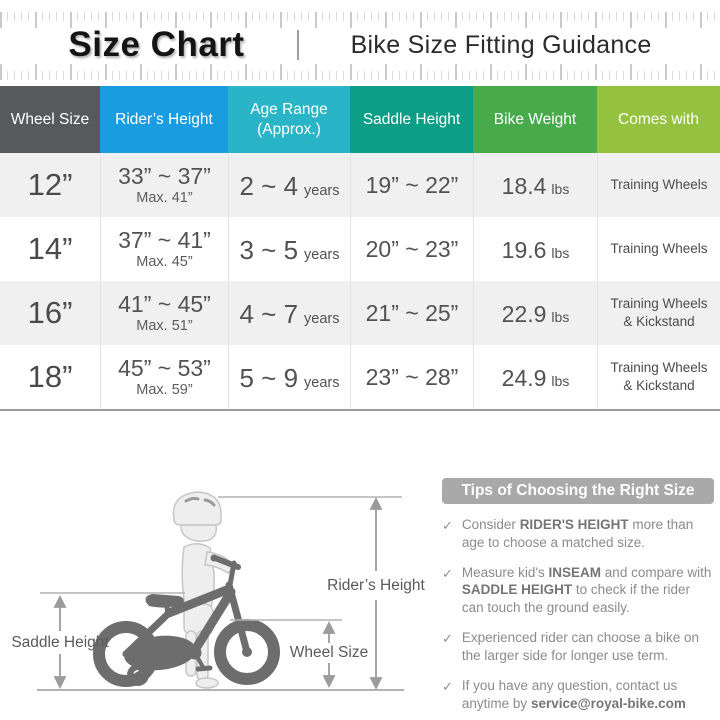 This screenshot has height=720, width=720. Describe the element at coordinates (204, 668) in the screenshot. I see `pedal` at that location.